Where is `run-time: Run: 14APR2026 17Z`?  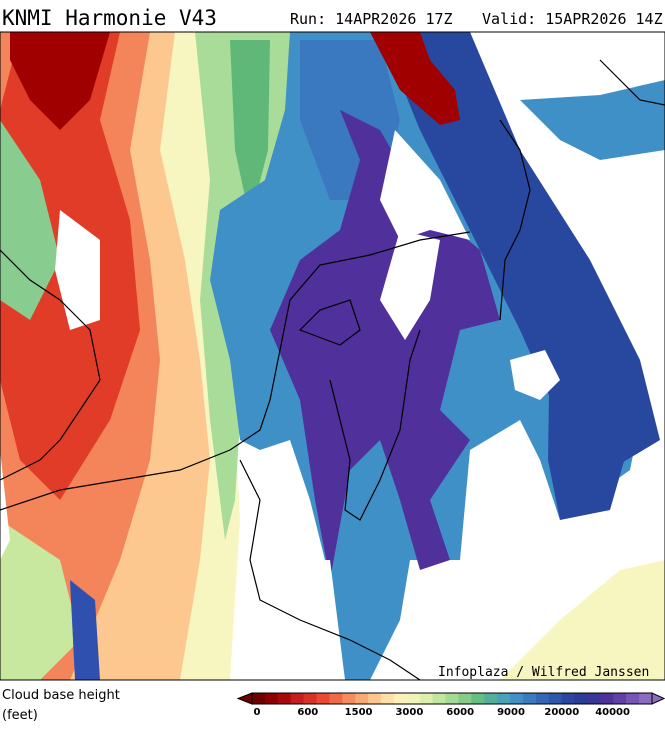 run-time: Run: 14APR2026 17Z is located at coordinates (371, 19).